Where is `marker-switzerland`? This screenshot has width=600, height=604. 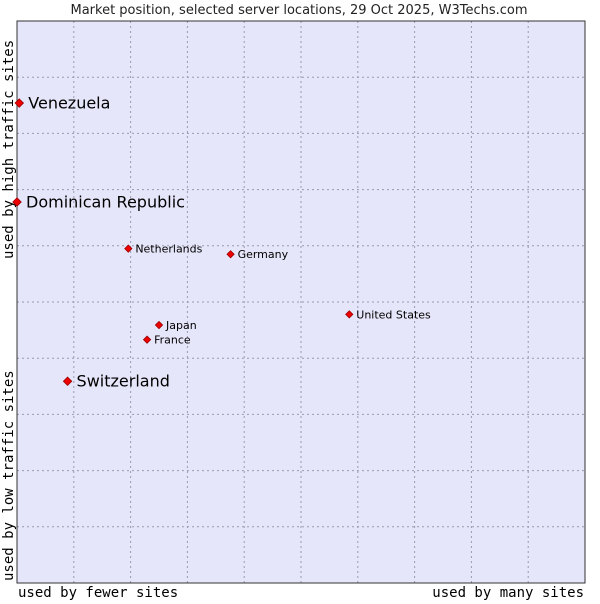 marker-switzerland is located at coordinates (67, 381).